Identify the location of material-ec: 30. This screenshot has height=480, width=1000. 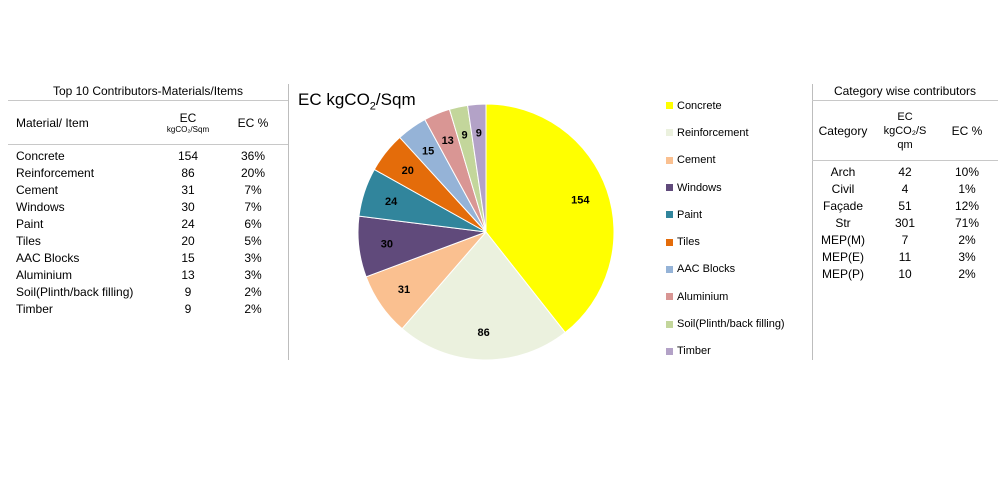
(188, 206).